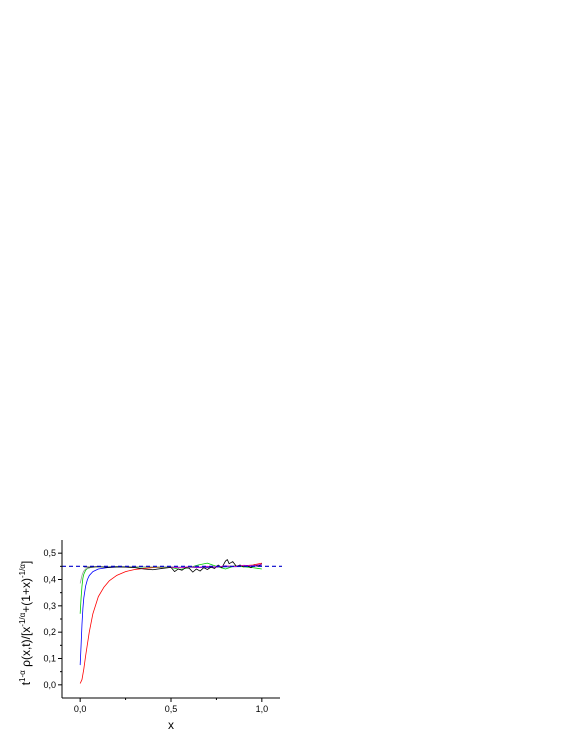 The width and height of the screenshot is (581, 752). What do you see at coordinates (49, 553) in the screenshot?
I see `y-tick-label-5: 0,5` at bounding box center [49, 553].